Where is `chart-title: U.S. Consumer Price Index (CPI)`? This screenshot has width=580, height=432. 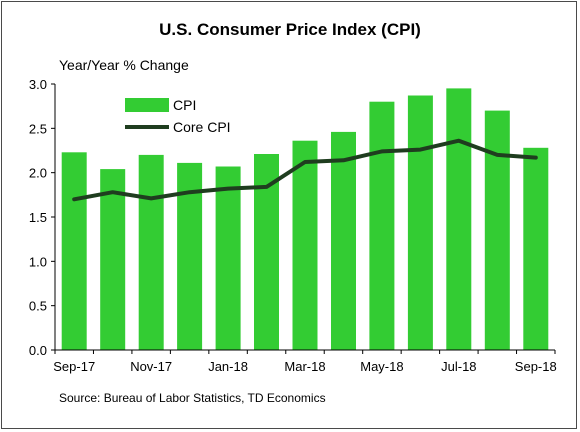 chart-title: U.S. Consumer Price Index (CPI) is located at coordinates (290, 29).